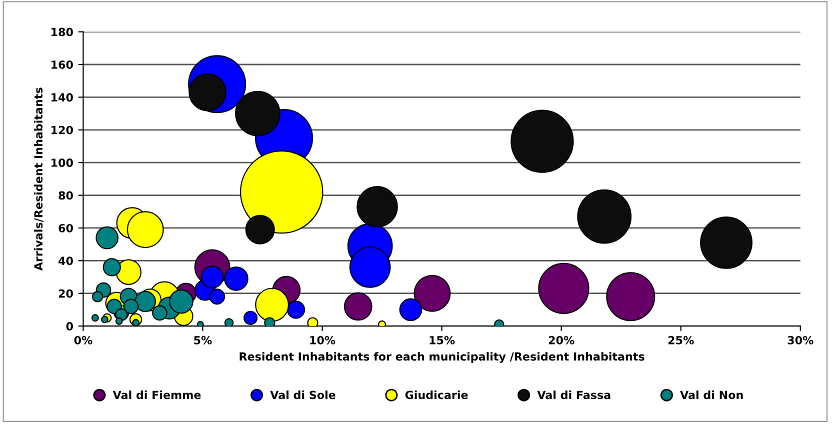  Describe the element at coordinates (442, 340) in the screenshot. I see `x-tick-label: 15%` at that location.